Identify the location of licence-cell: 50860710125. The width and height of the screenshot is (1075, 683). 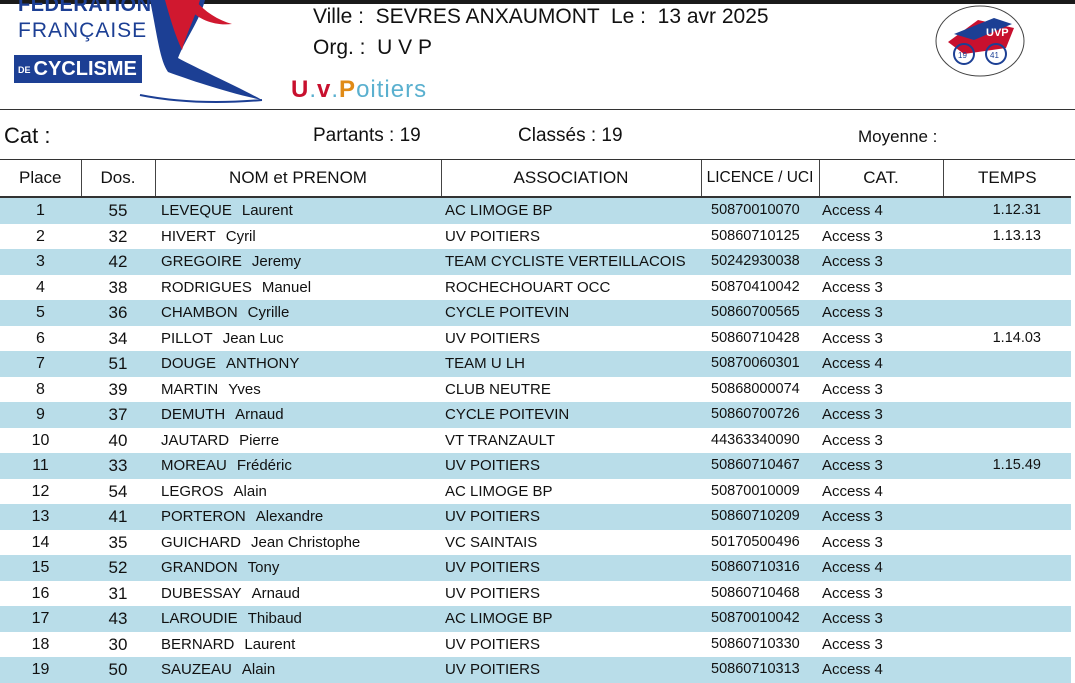
(760, 236).